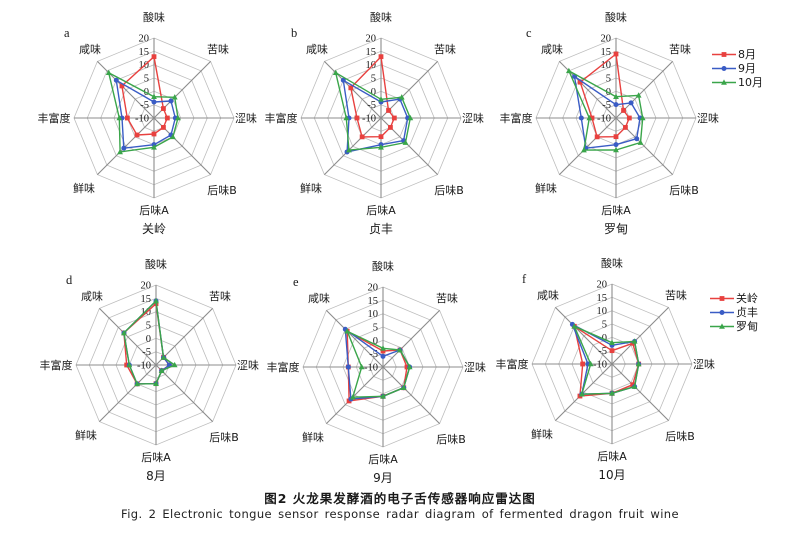  What do you see at coordinates (151, 369) in the screenshot?
I see `radar-panel-d: 20 15 10 5 0 -5 -10 酸味 苦味 涩味 后味B 后味A 鲜味 丰富度 咸味 d 8月` at bounding box center [151, 369].